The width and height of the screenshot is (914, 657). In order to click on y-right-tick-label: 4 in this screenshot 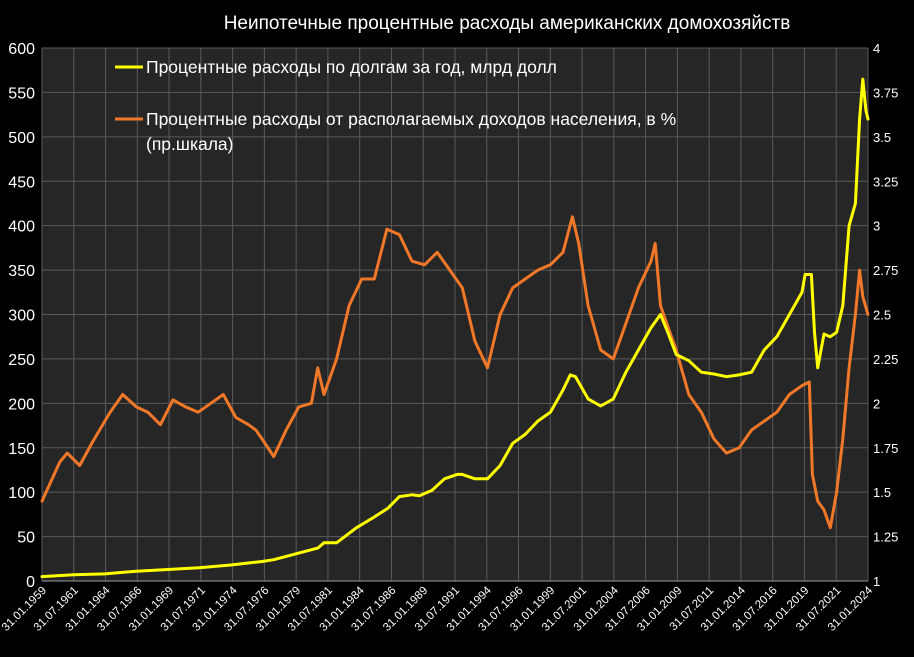, I will do `click(876, 48)`.